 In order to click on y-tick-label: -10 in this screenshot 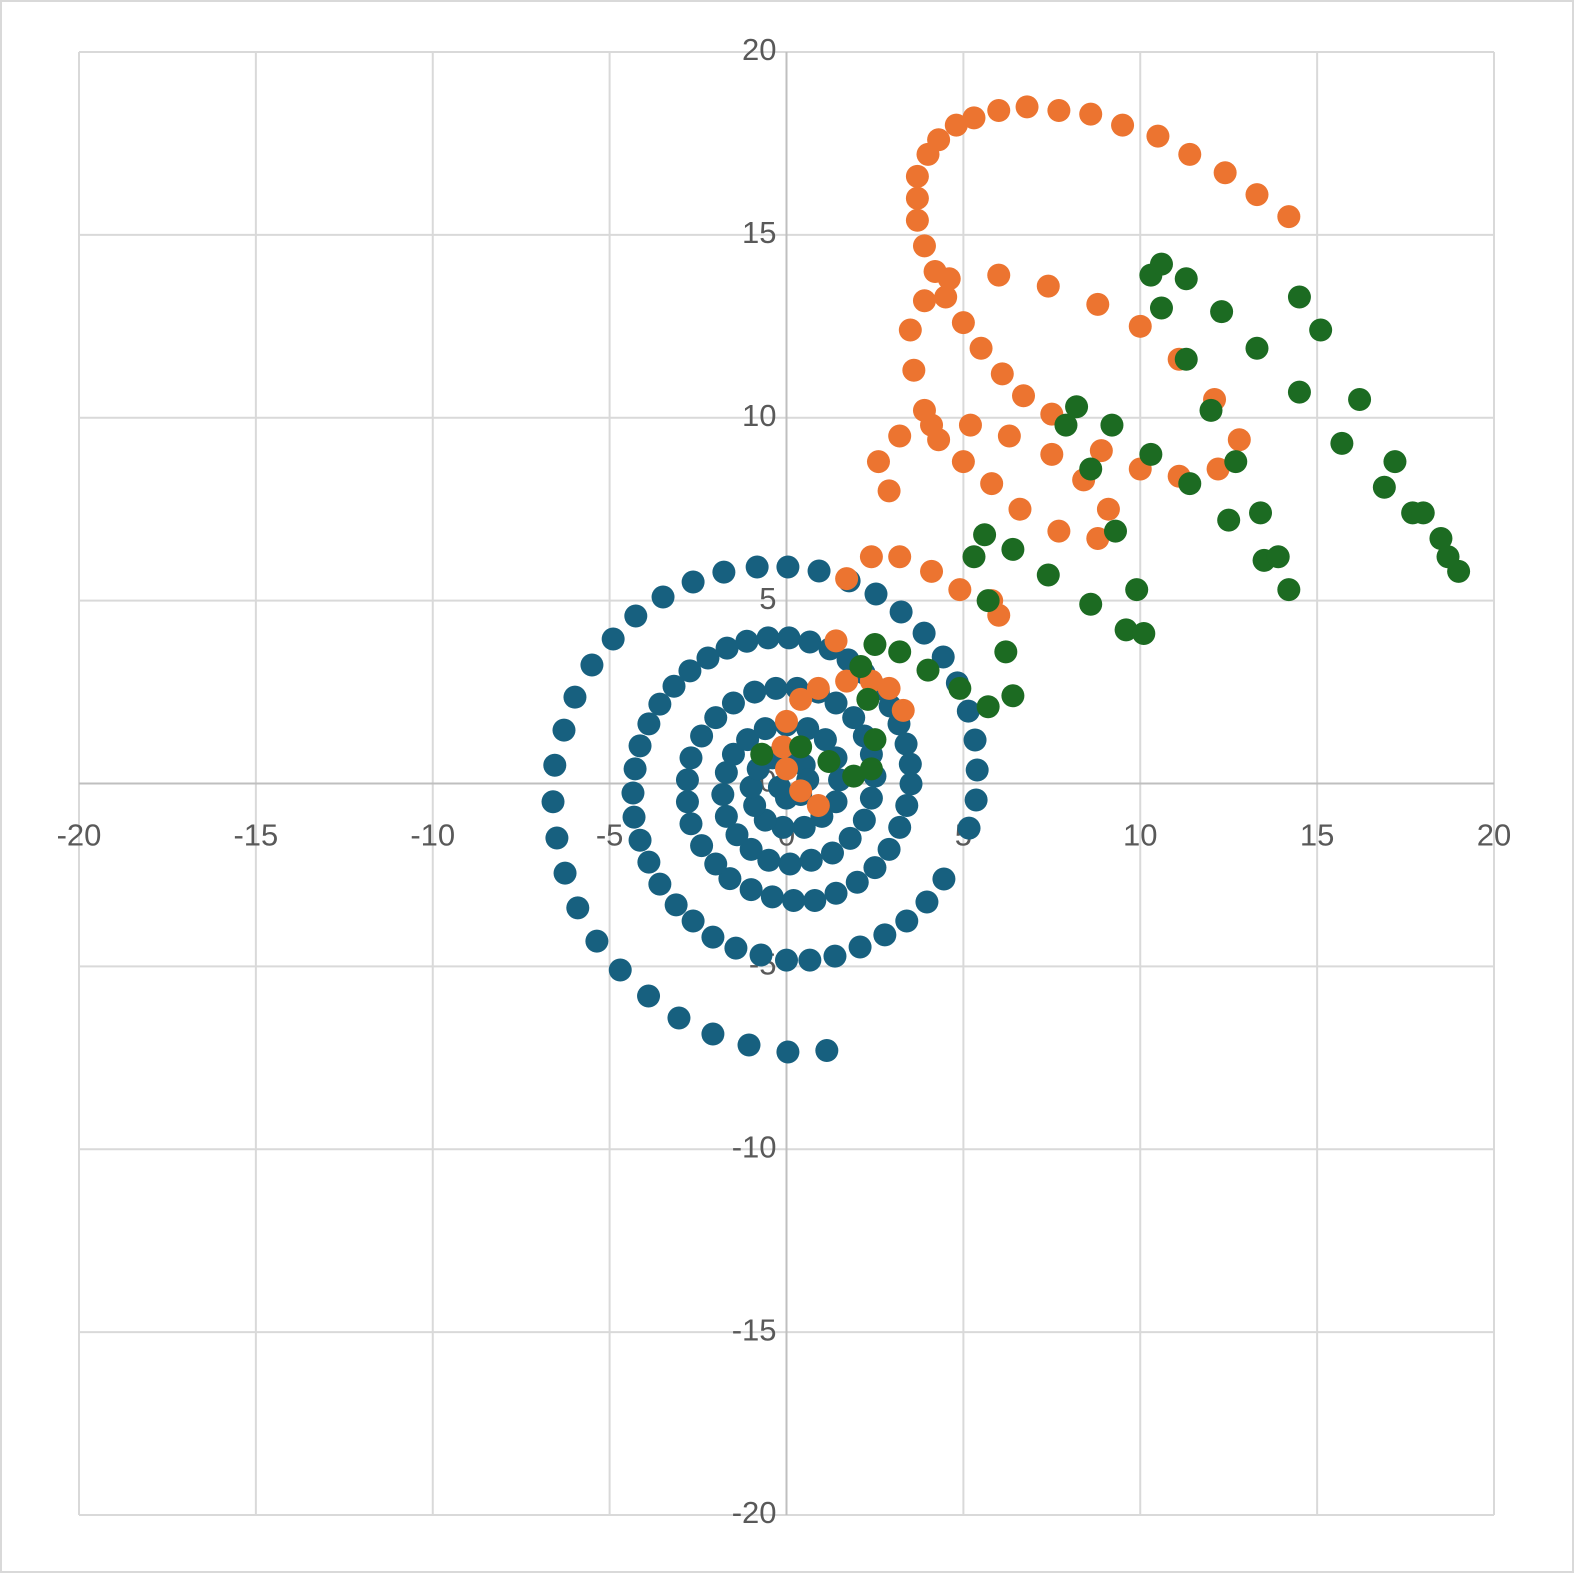, I will do `click(754, 1146)`.